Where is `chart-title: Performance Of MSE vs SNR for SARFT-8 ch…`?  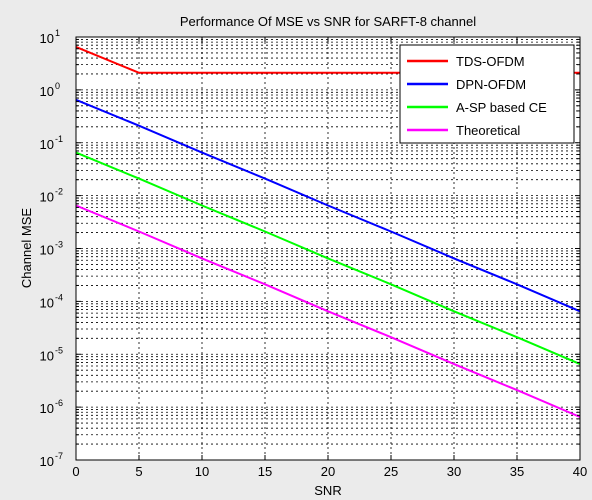
chart-title: Performance Of MSE vs SNR for SARFT-8 ch… is located at coordinates (328, 21).